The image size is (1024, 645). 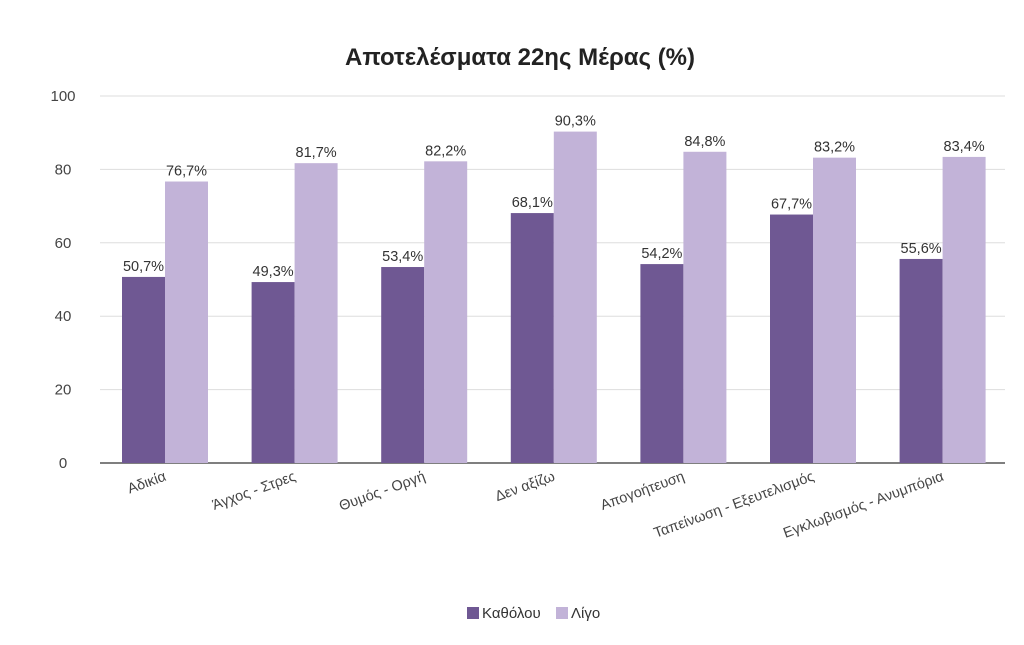 I want to click on data-label: 81,7%, so click(x=316, y=153).